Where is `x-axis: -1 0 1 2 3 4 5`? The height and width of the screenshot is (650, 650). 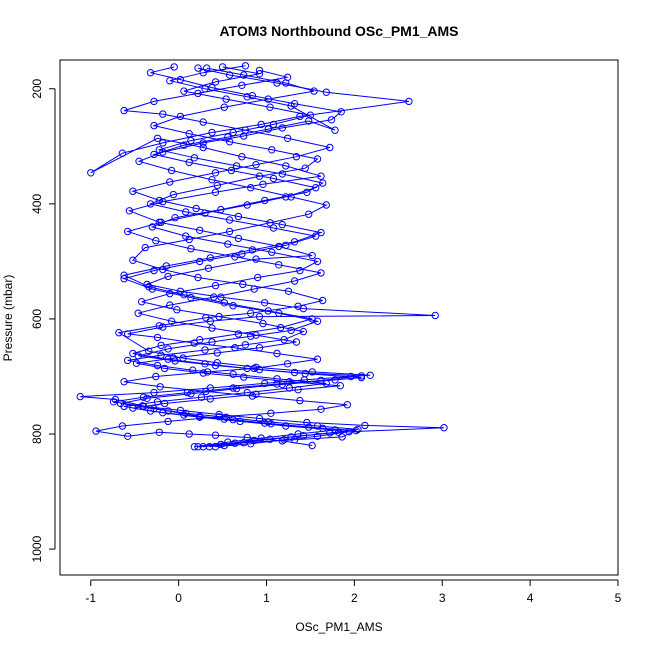 x-axis: -1 0 1 2 3 4 5 is located at coordinates (353, 592).